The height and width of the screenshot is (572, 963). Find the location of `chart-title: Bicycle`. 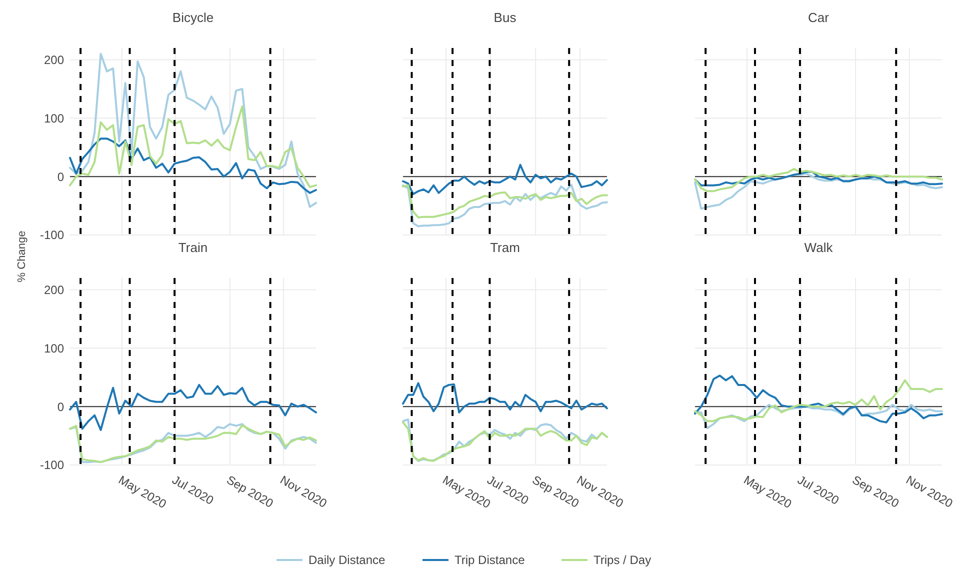

chart-title: Bicycle is located at coordinates (193, 17).